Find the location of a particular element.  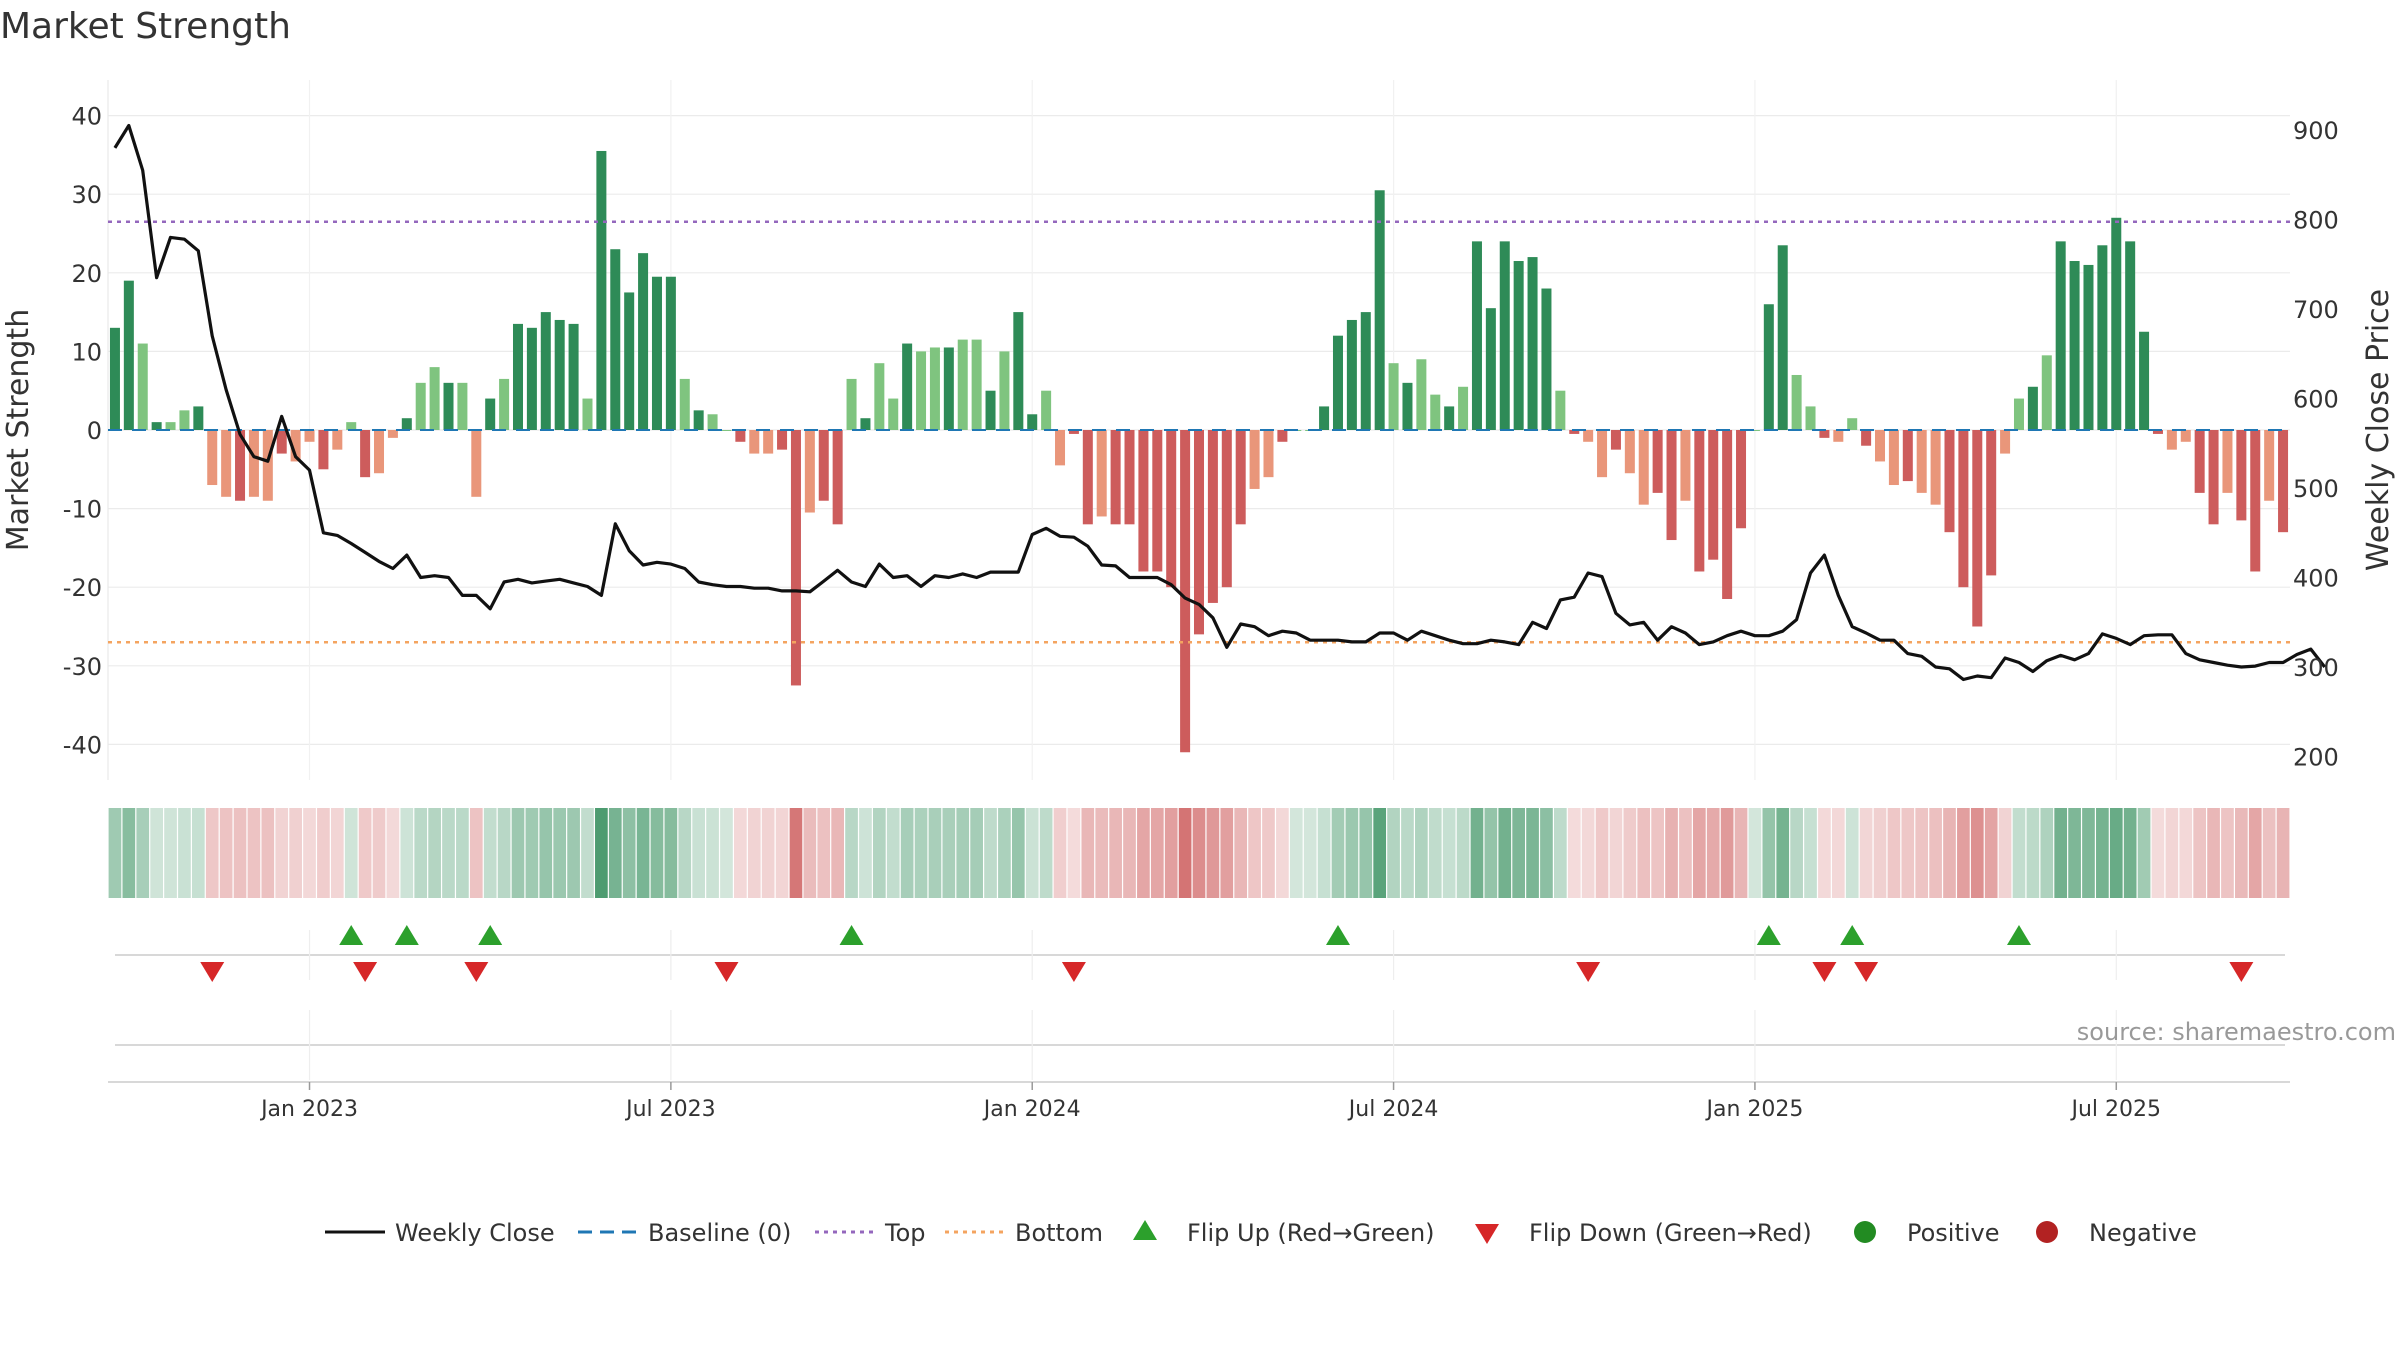

y-tick-label: 30 is located at coordinates (86, 195).